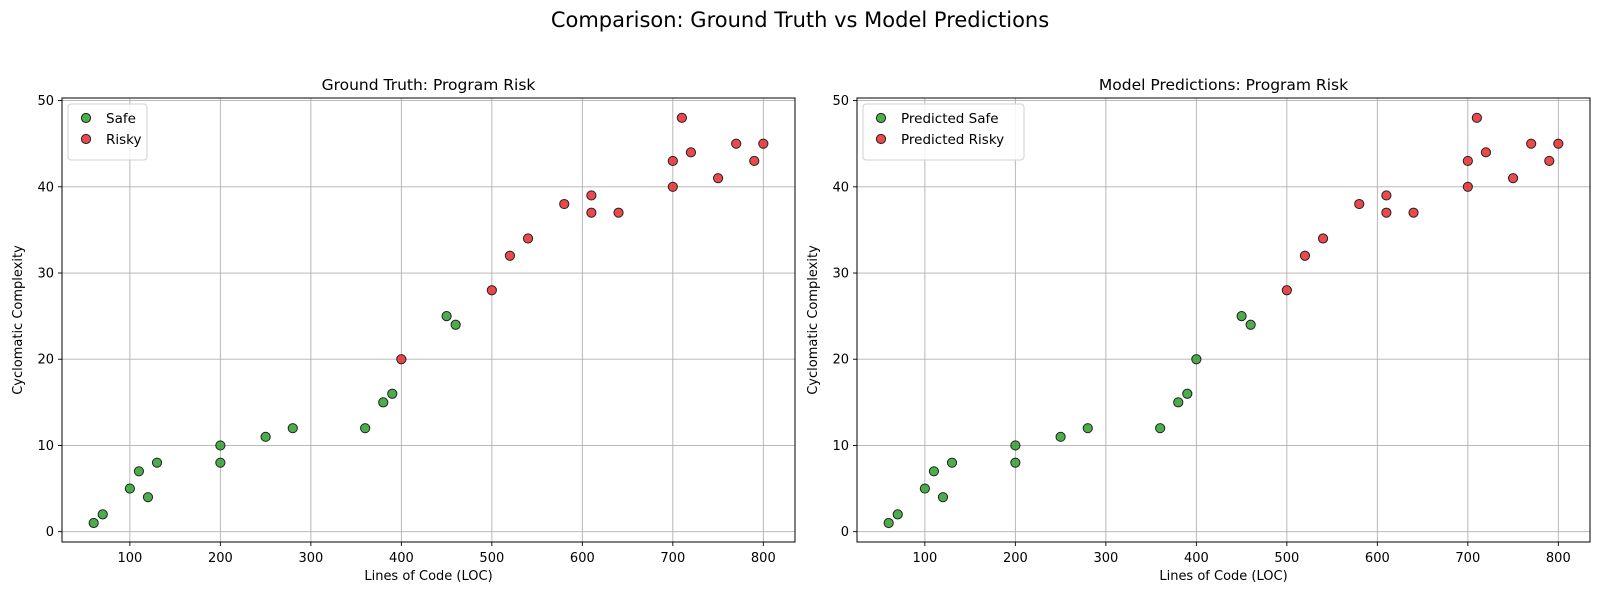 The height and width of the screenshot is (600, 1600). I want to click on legend-label: Predicted Safe, so click(950, 119).